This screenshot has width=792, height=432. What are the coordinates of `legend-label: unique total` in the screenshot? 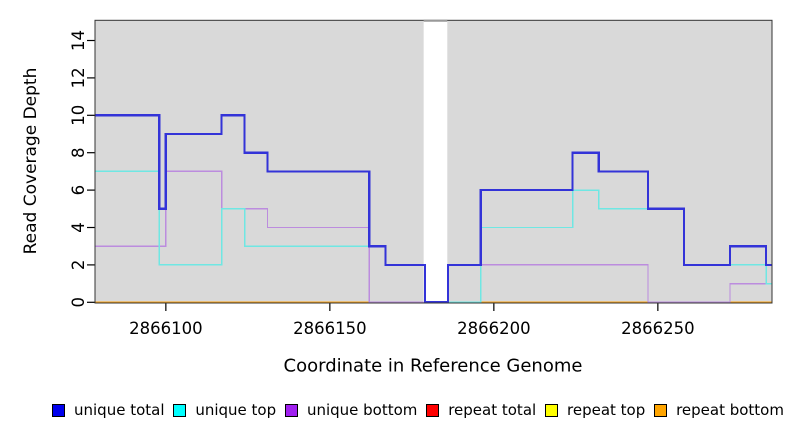 It's located at (119, 410).